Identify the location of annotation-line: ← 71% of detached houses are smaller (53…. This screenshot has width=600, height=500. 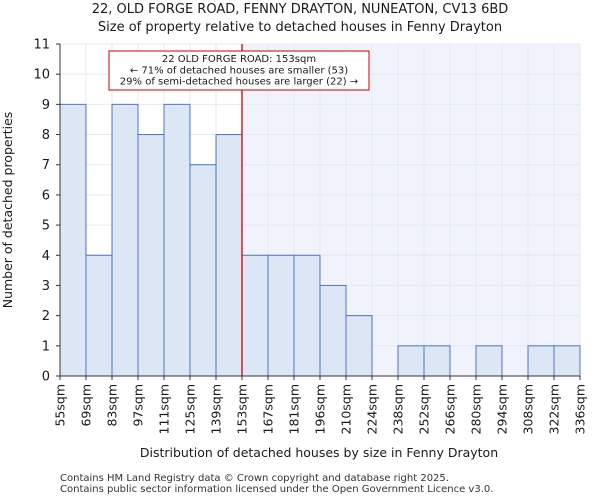
(239, 70).